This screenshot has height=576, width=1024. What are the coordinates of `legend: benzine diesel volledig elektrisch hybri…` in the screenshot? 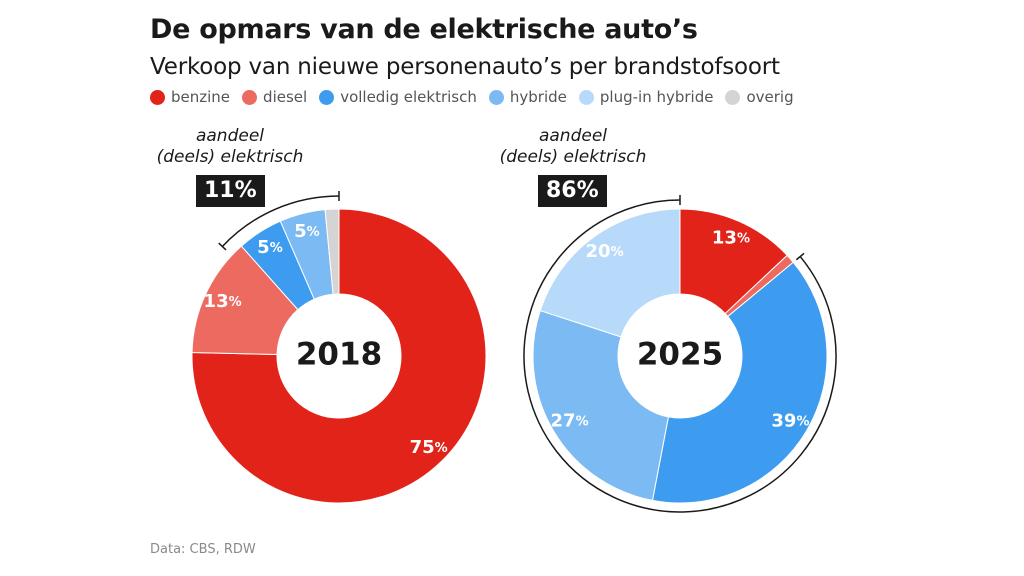 It's located at (472, 97).